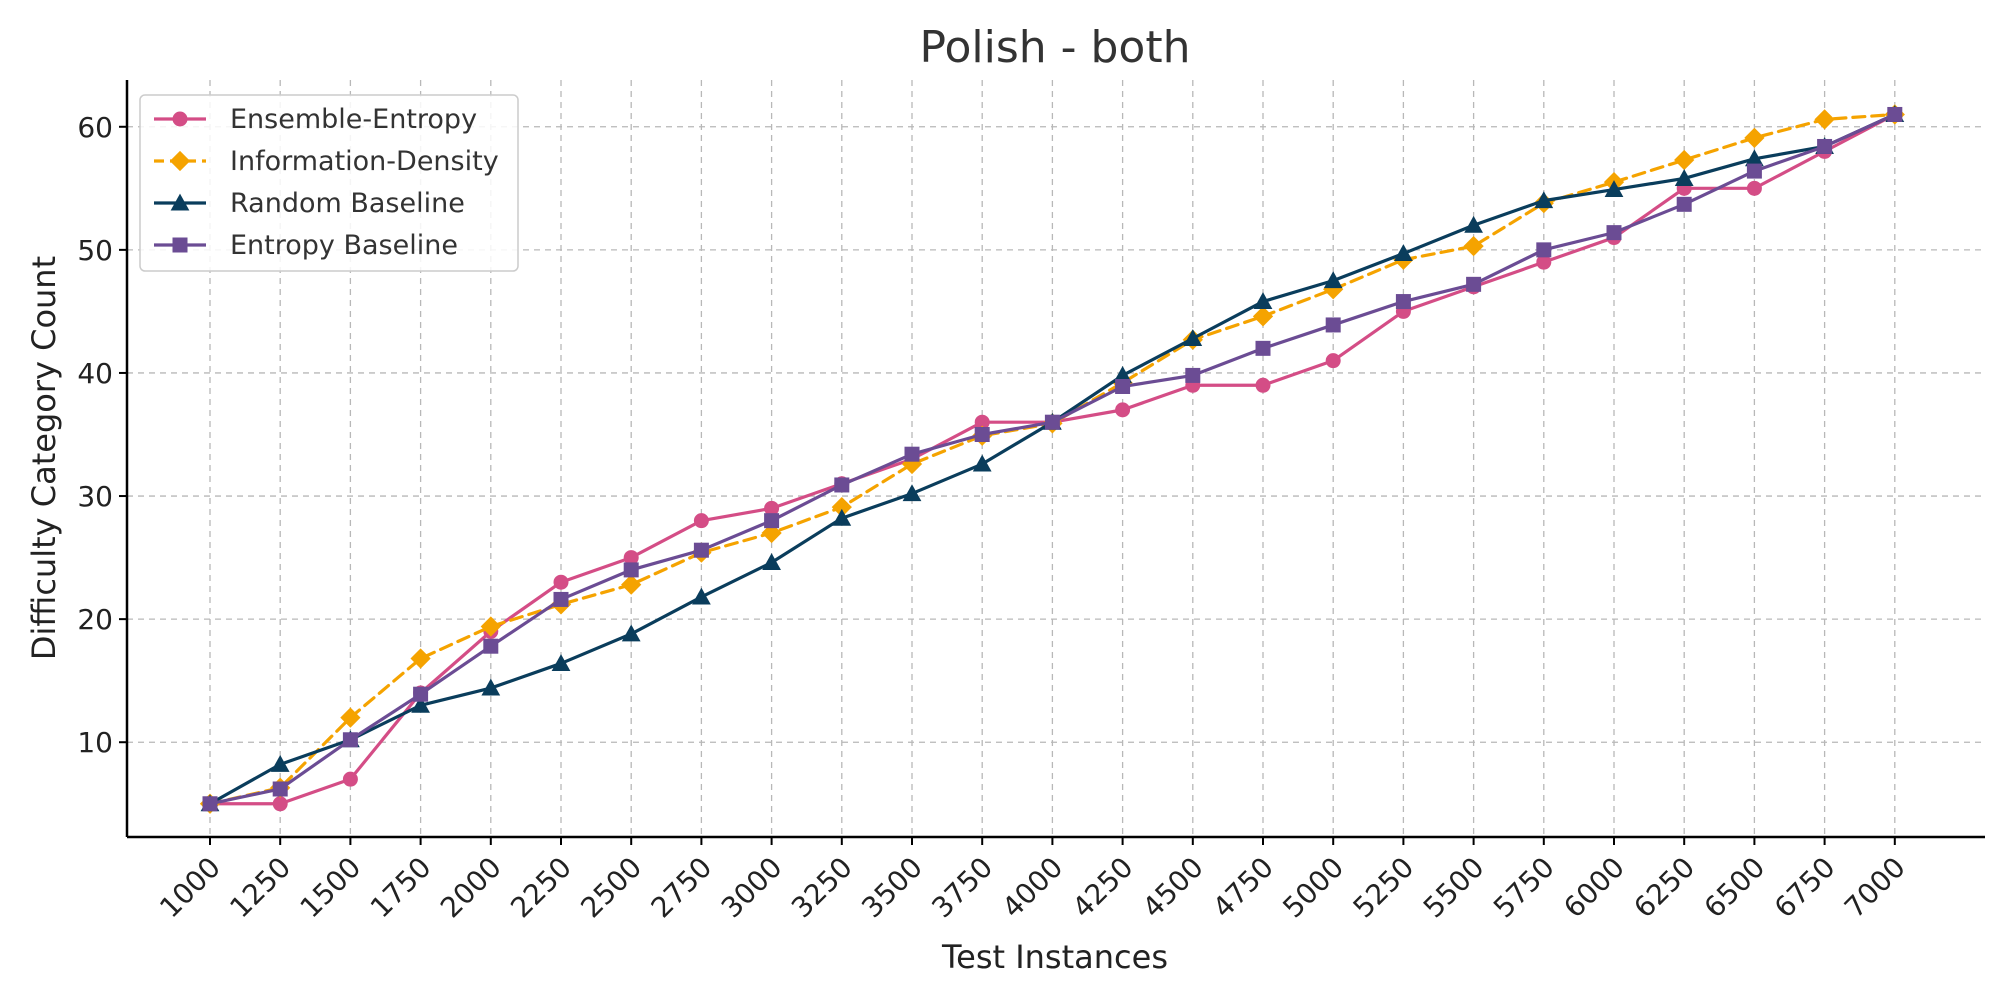 The height and width of the screenshot is (1005, 2000). I want to click on x-tick-label: 2000, so click(471, 888).